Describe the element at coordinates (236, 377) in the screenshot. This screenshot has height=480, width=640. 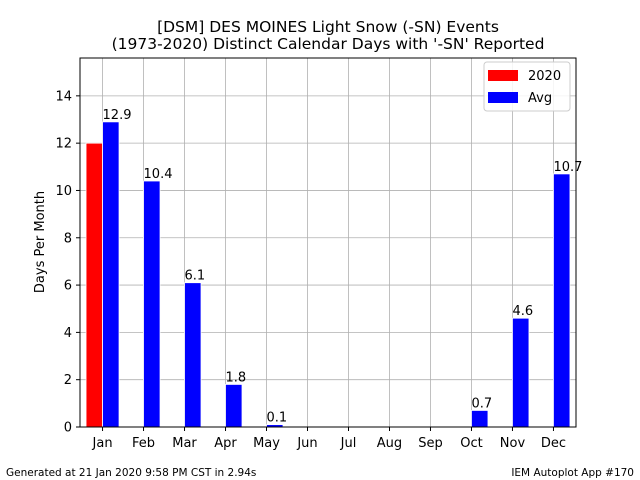
I see `data-label-apr: 1.8` at that location.